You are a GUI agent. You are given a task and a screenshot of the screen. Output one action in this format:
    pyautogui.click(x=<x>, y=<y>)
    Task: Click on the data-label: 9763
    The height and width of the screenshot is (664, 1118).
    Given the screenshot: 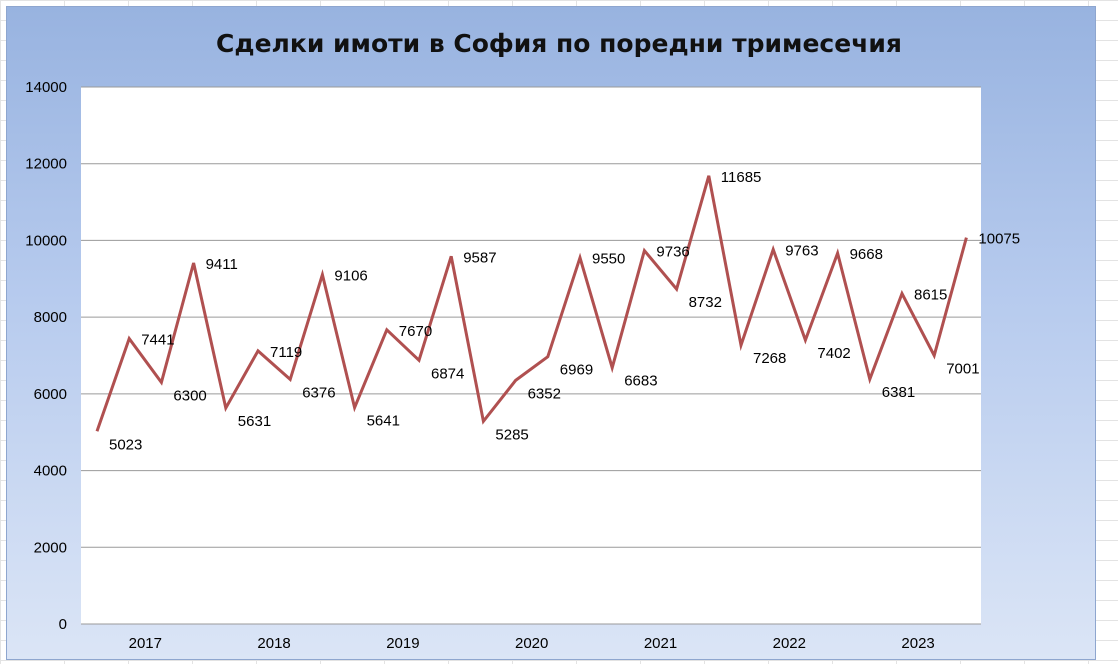 What is the action you would take?
    pyautogui.click(x=801, y=251)
    